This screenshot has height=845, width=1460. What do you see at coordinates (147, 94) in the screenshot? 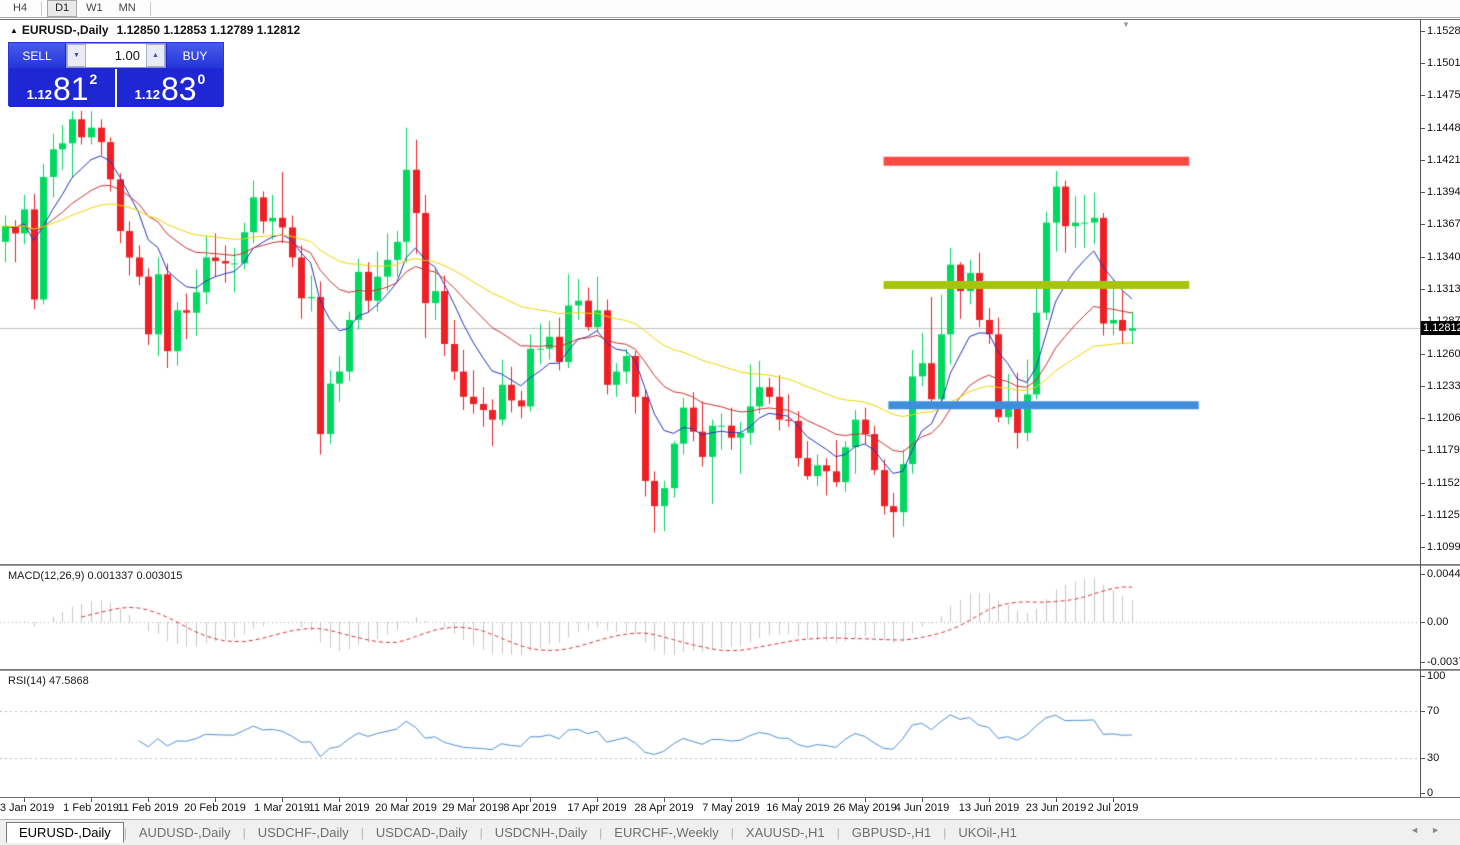
I see `buy-price-prefix: 1.12` at bounding box center [147, 94].